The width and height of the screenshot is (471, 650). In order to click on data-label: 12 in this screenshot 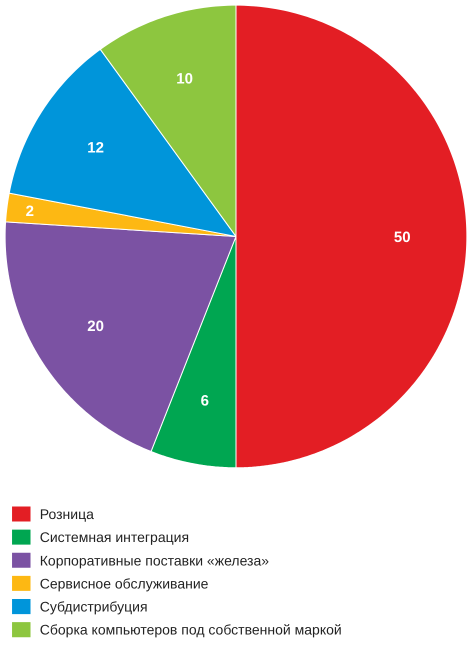, I will do `click(95, 148)`.